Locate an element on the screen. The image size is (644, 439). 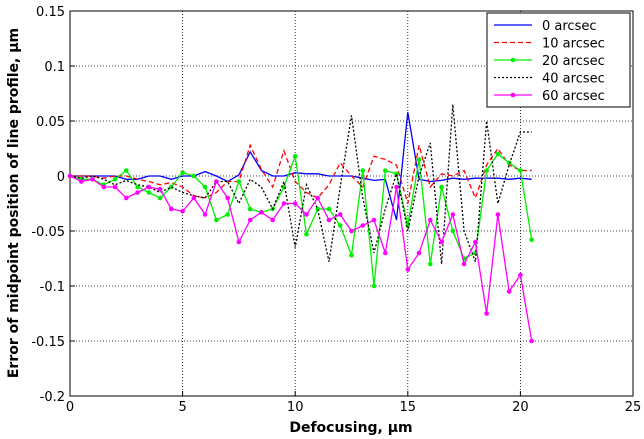
x-tick-label: 20 is located at coordinates (520, 407).